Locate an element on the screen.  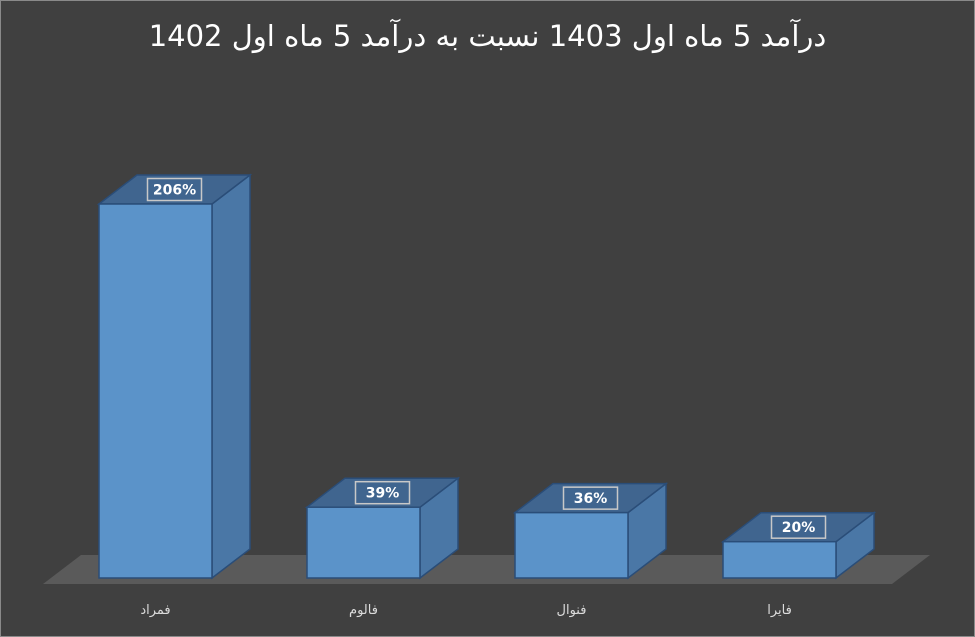
data-label: 206% is located at coordinates (174, 191).